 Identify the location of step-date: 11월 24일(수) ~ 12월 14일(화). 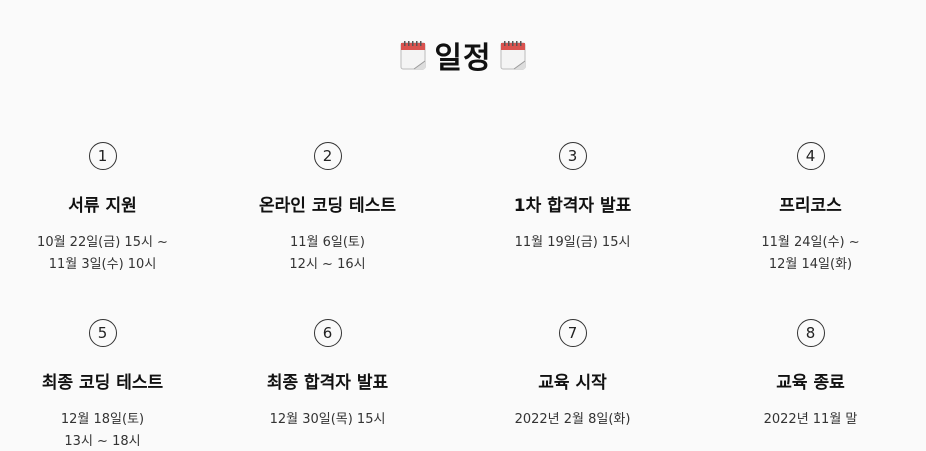
(810, 254).